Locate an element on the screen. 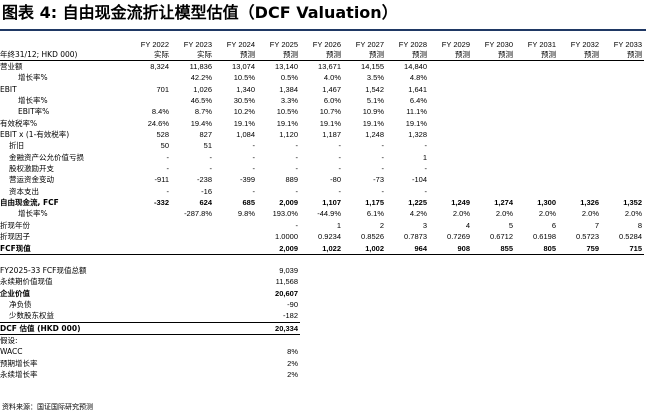 Image resolution: width=646 pixels, height=419 pixels. table-cell: 2 is located at coordinates (381, 225).